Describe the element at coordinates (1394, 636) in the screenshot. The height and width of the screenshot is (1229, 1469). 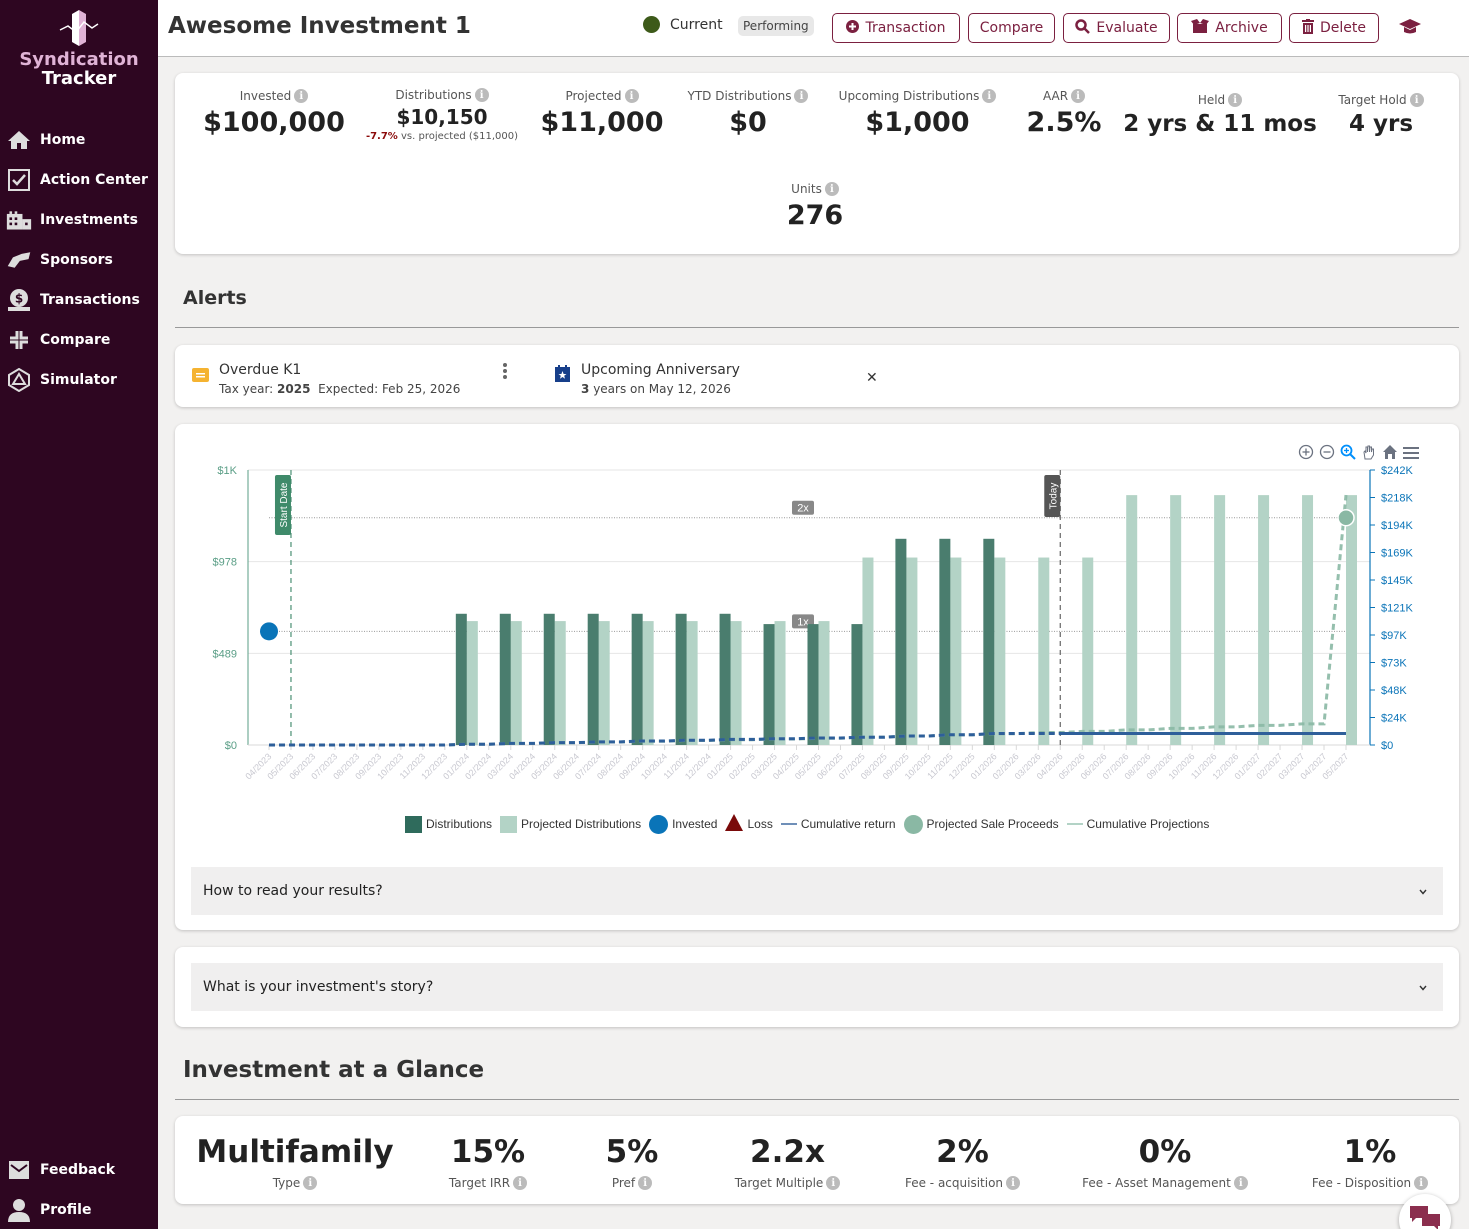
I see `right-axis-tick-label: $97K` at that location.